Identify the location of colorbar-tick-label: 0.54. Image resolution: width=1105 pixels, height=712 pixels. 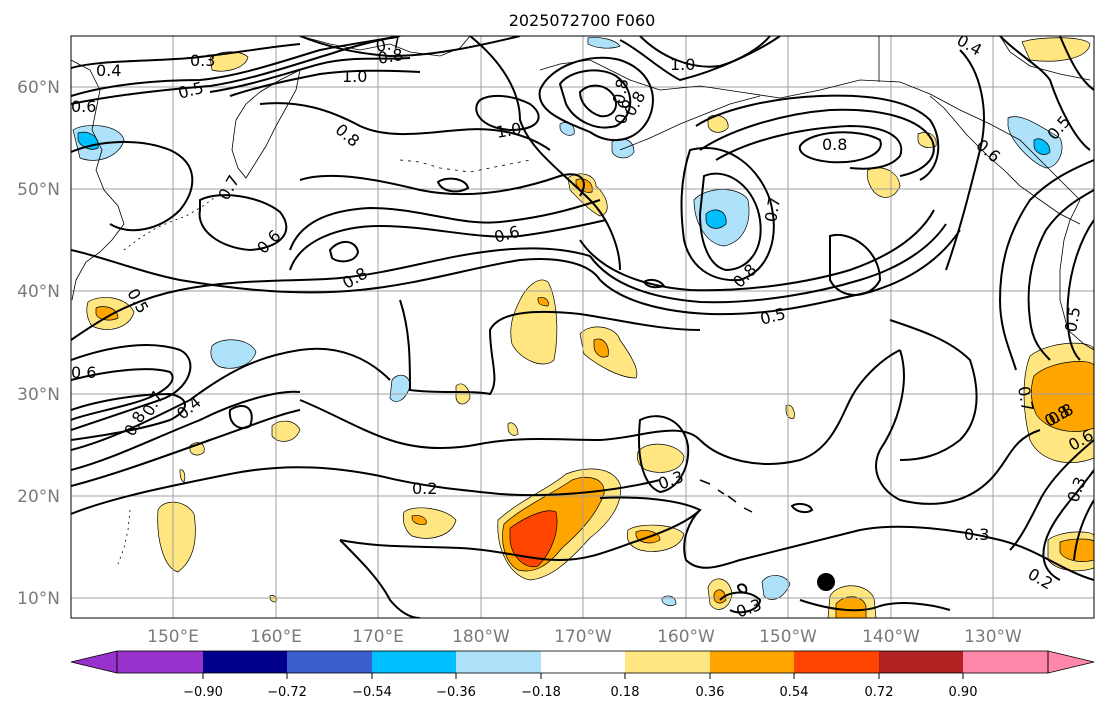
(794, 692).